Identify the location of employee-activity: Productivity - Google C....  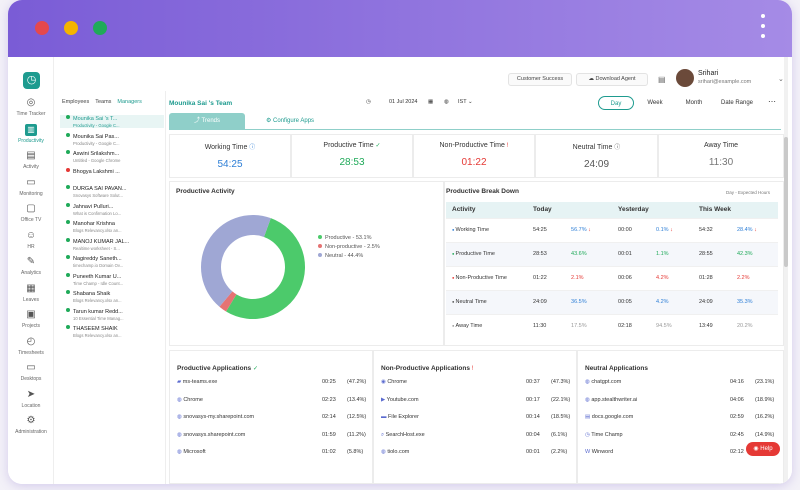
(96, 143).